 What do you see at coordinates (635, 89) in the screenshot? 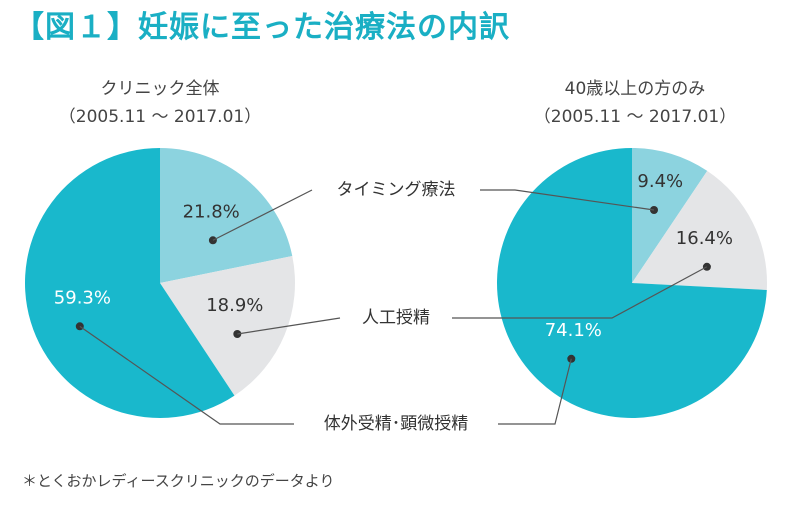
I see `right-pie-title: 40歳以上の方のみ` at bounding box center [635, 89].